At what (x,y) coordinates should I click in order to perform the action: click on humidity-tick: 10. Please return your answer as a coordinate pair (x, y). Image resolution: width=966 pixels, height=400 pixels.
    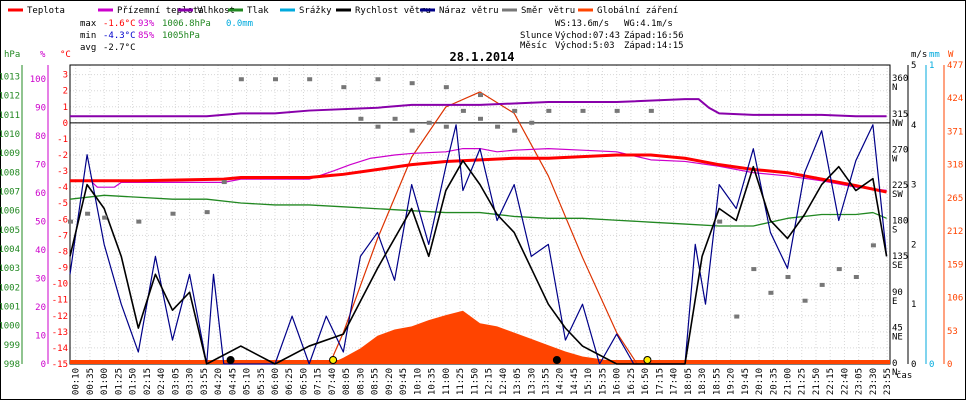
    Looking at the image, I should click on (40, 337).